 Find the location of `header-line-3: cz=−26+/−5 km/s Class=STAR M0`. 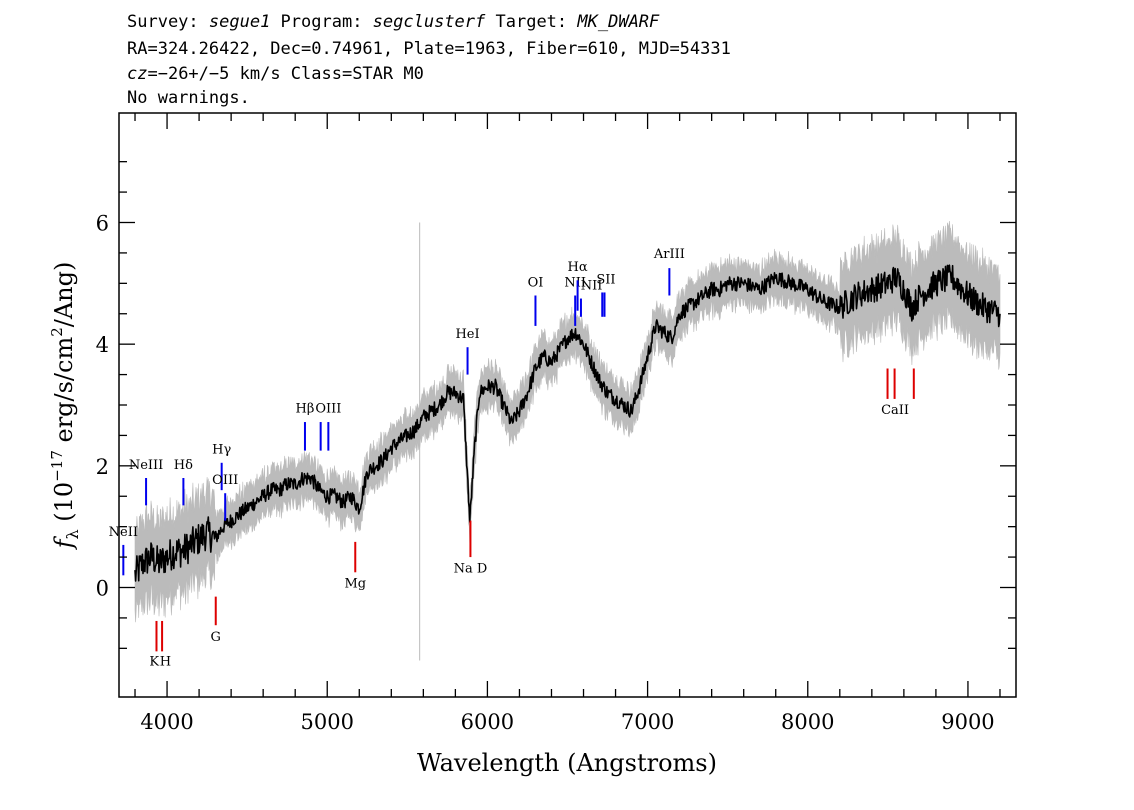

header-line-3: cz=−26+/−5 km/s Class=STAR M0 is located at coordinates (275, 74).